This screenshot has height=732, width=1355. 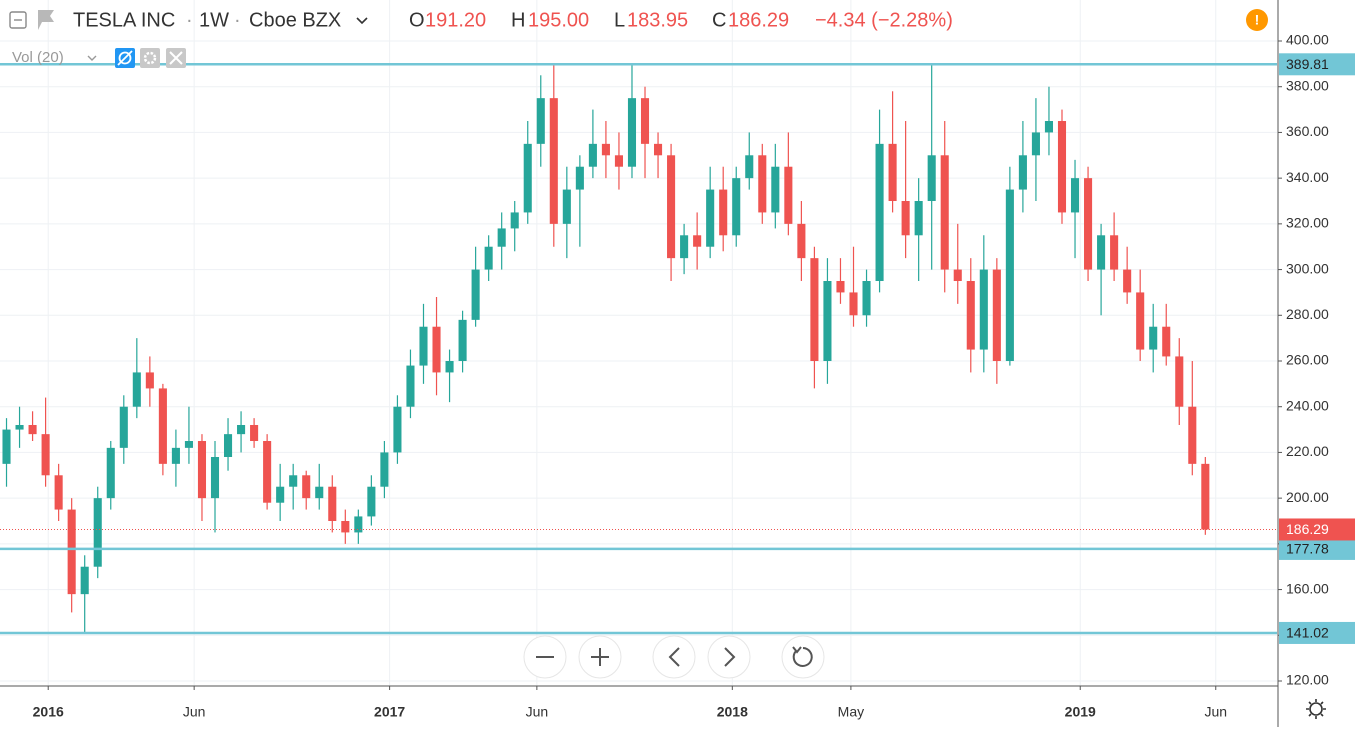 What do you see at coordinates (851, 712) in the screenshot?
I see `x-tick-label: May` at bounding box center [851, 712].